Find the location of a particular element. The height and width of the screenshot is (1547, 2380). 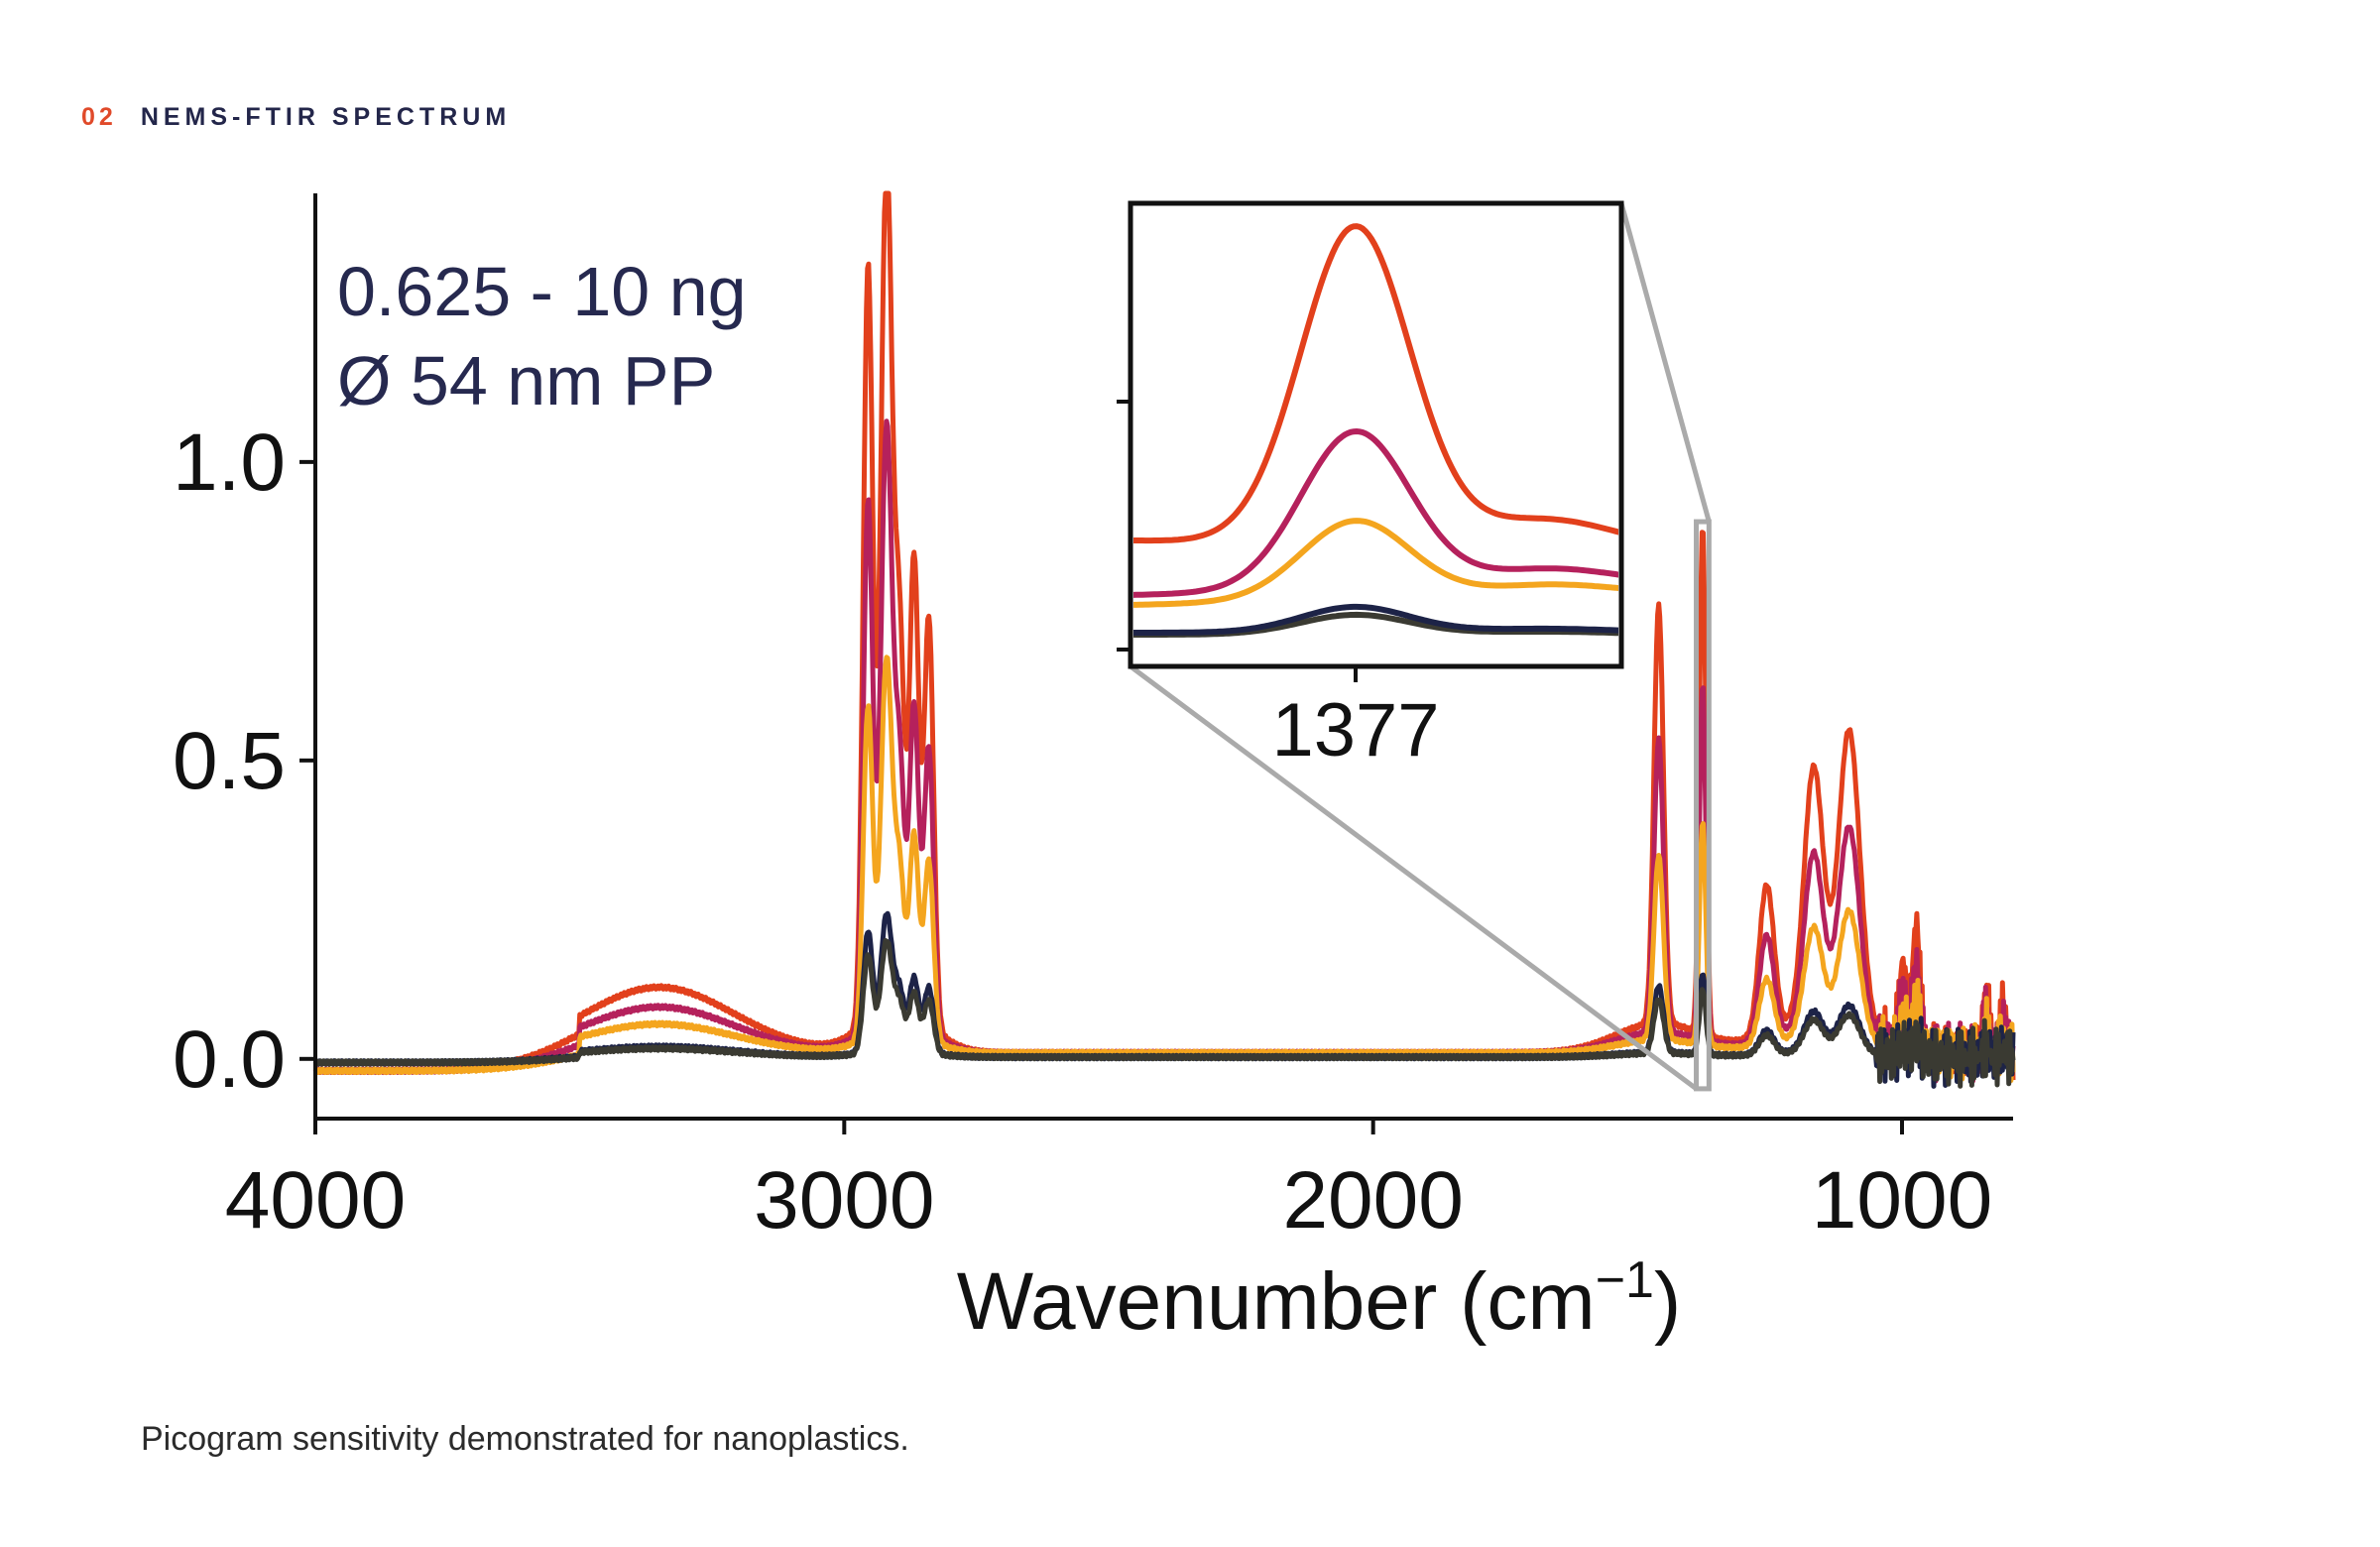

x-tick-label: 1000 is located at coordinates (1902, 1200).